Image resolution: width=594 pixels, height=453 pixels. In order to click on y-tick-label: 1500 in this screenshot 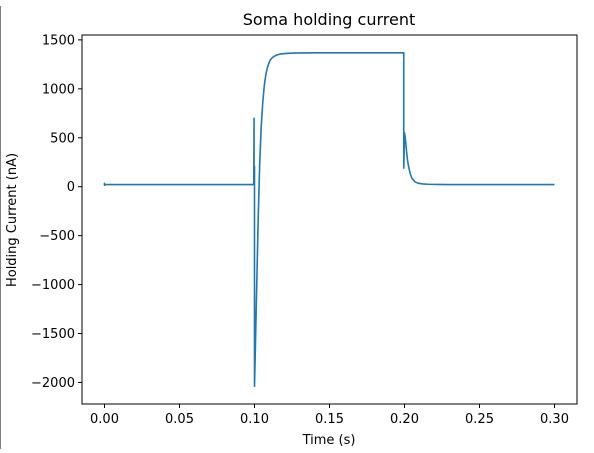, I will do `click(58, 40)`.